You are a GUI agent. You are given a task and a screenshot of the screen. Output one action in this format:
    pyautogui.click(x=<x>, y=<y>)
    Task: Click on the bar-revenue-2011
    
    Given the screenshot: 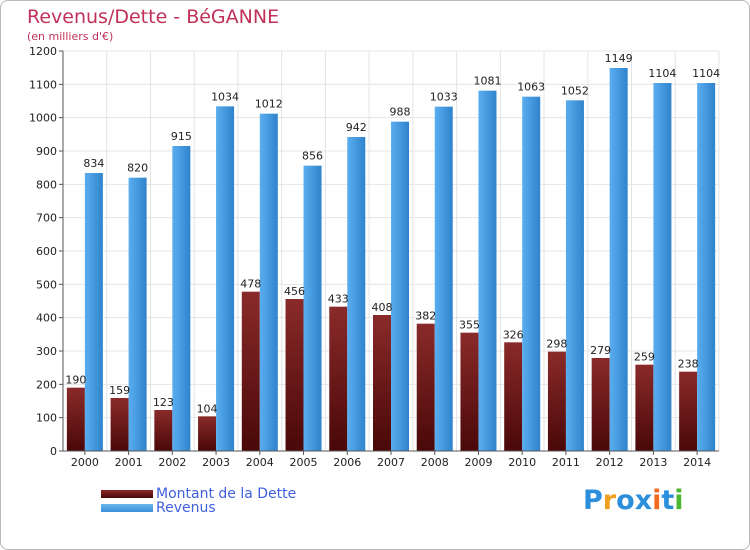 What is the action you would take?
    pyautogui.click(x=574, y=275)
    